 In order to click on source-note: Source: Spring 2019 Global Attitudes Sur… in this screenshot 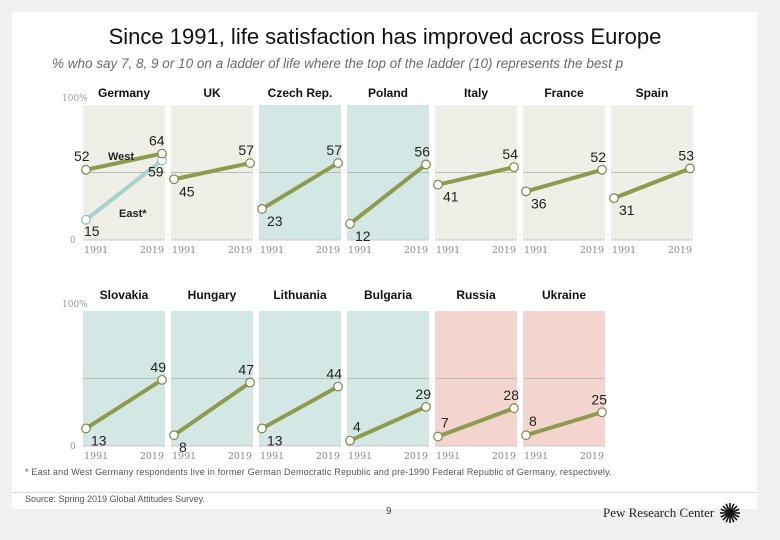, I will do `click(115, 499)`.